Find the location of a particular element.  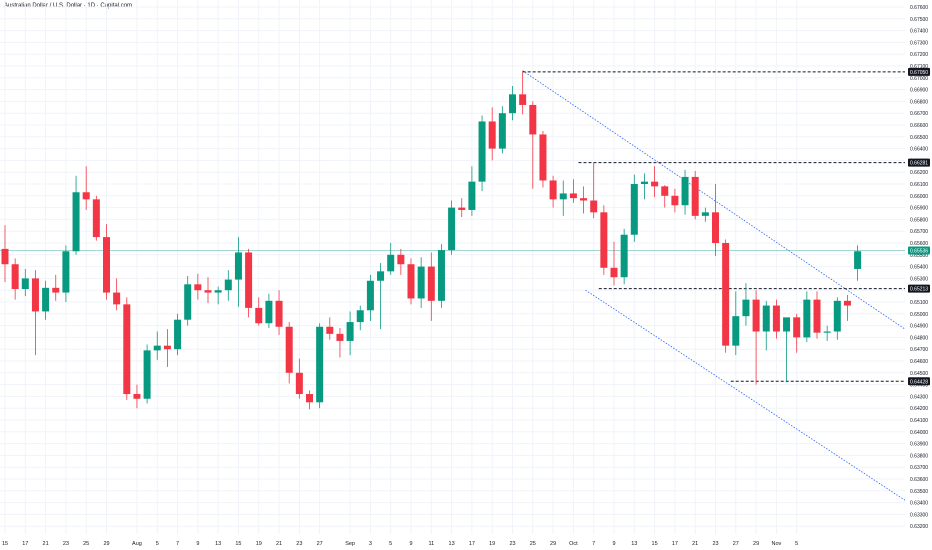

y-tick-label: 0.65600 is located at coordinates (919, 244).